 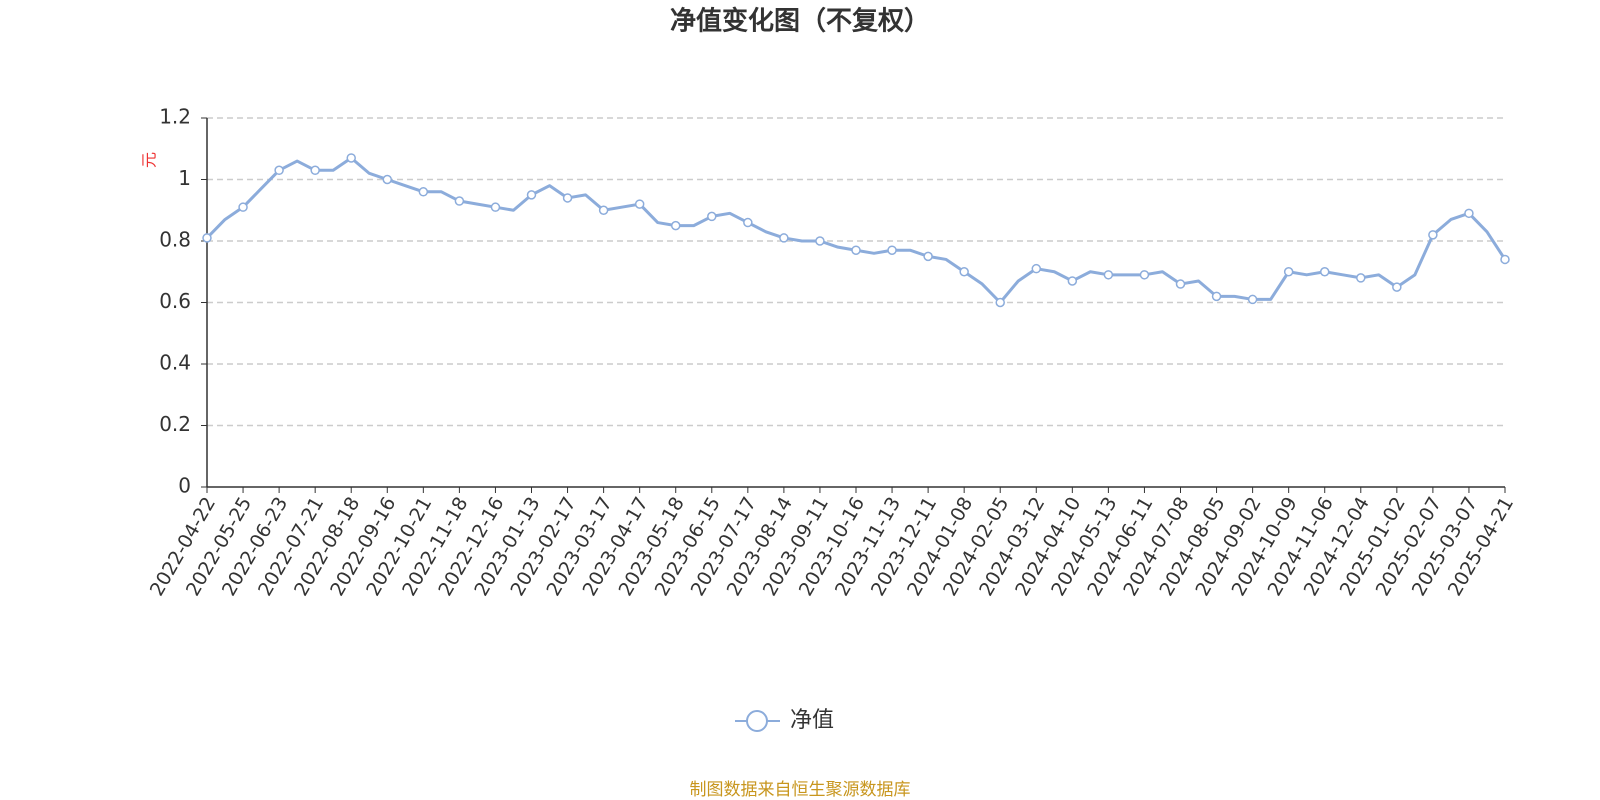 I want to click on y-axis-label: 元, so click(x=149, y=160).